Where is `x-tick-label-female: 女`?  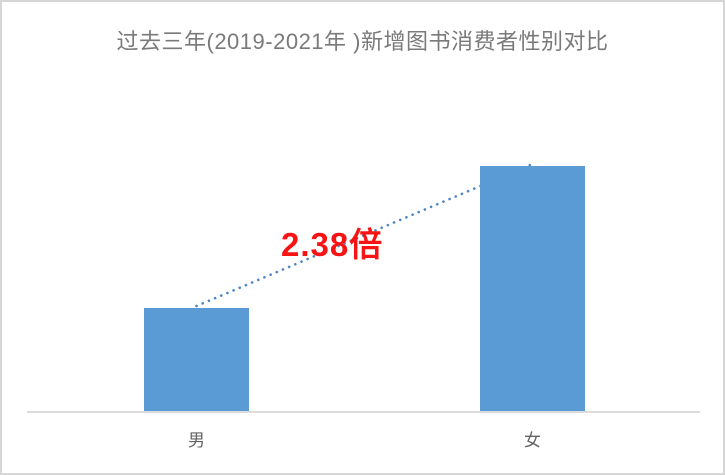 x-tick-label-female: 女 is located at coordinates (532, 440).